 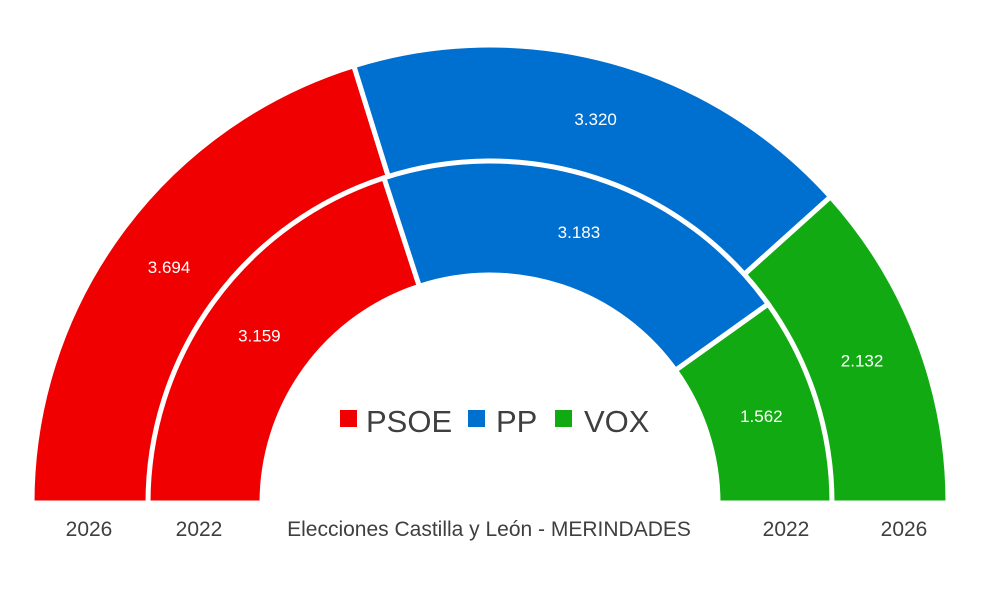 What do you see at coordinates (786, 529) in the screenshot?
I see `year-label-right-inner: 2022` at bounding box center [786, 529].